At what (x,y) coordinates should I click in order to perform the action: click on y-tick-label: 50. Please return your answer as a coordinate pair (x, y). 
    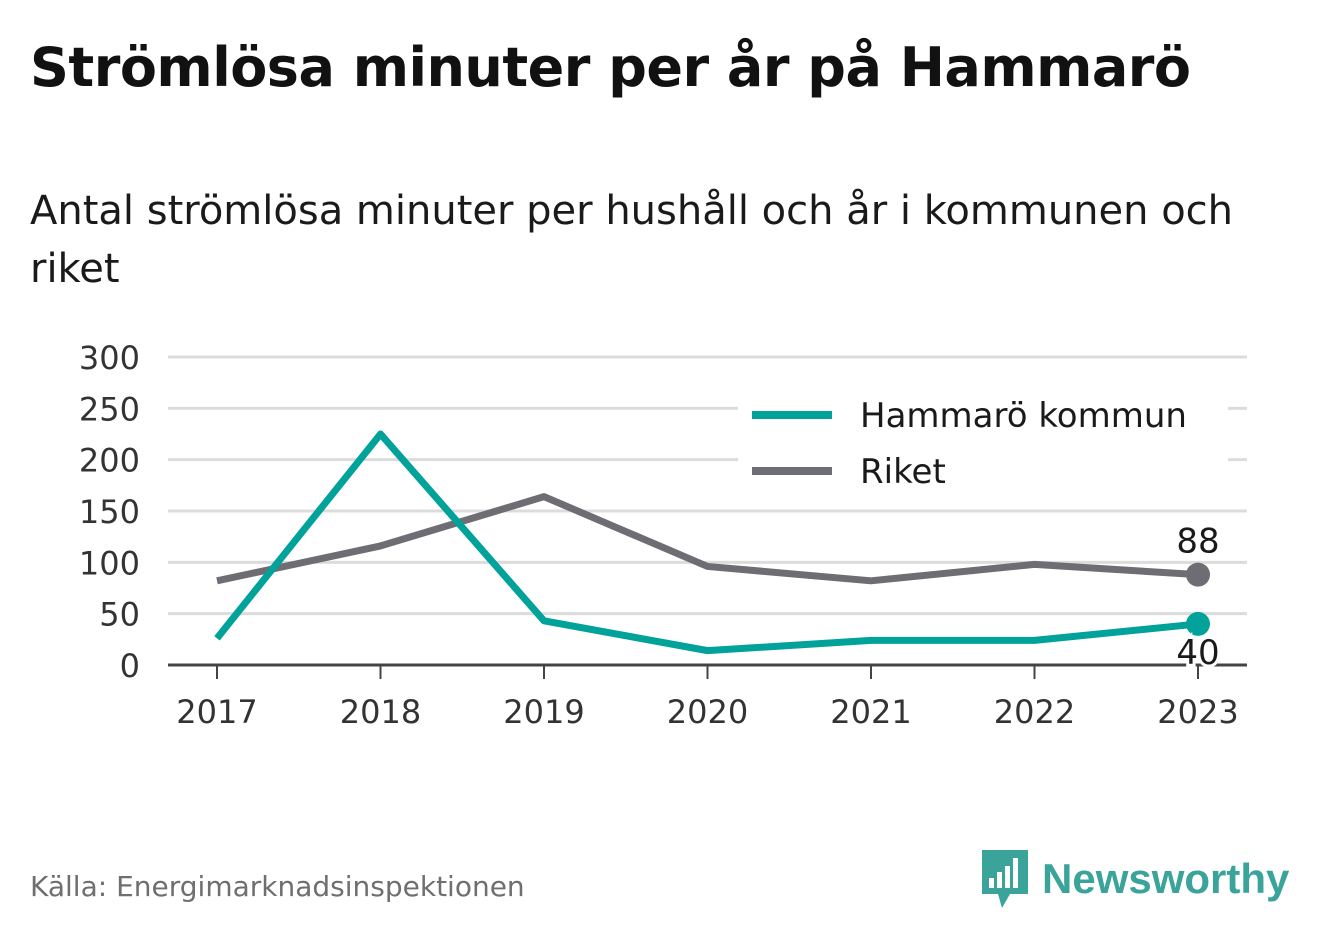
    Looking at the image, I should click on (119, 615).